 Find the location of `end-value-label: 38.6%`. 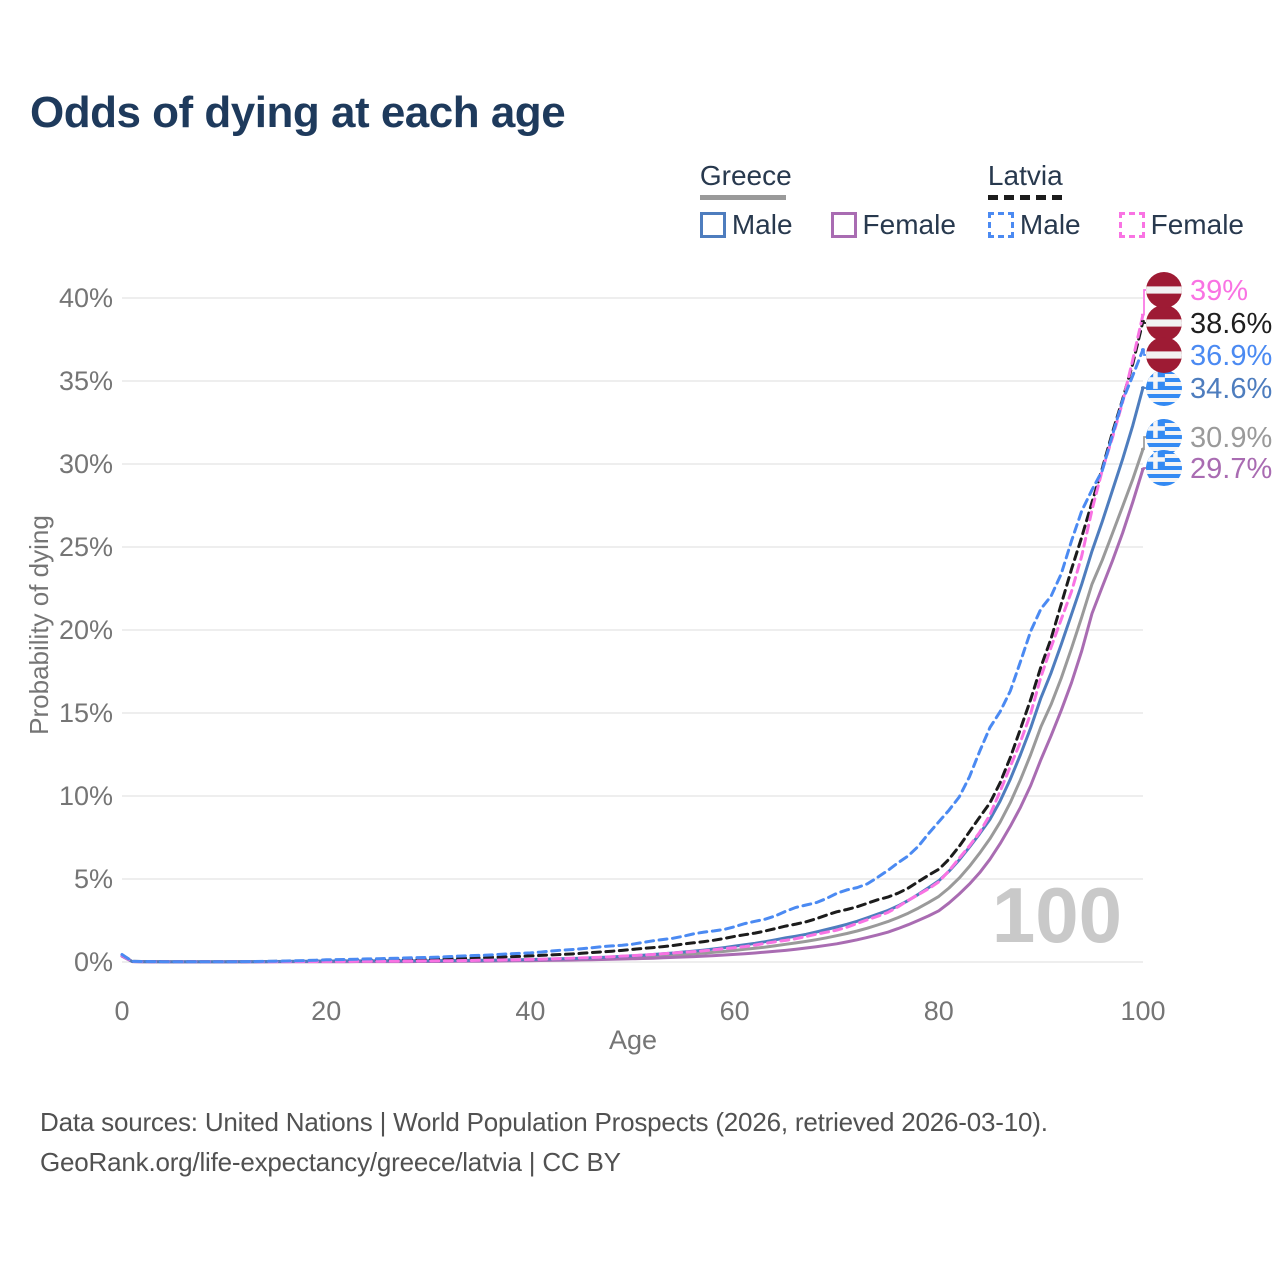

end-value-label: 38.6% is located at coordinates (1231, 324).